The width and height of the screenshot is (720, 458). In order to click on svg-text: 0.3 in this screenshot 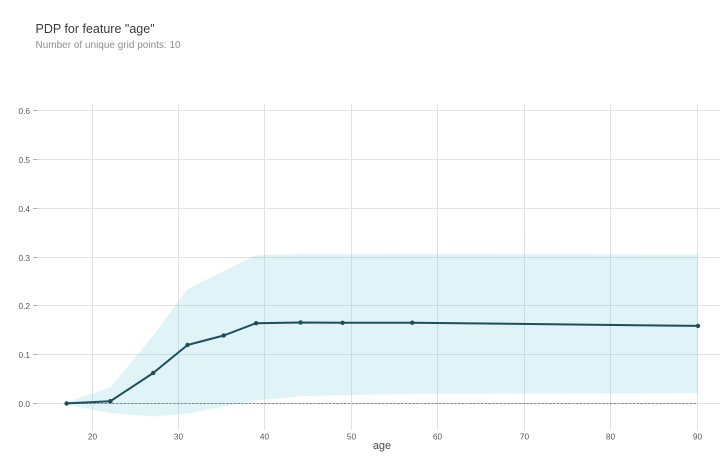, I will do `click(24, 258)`.